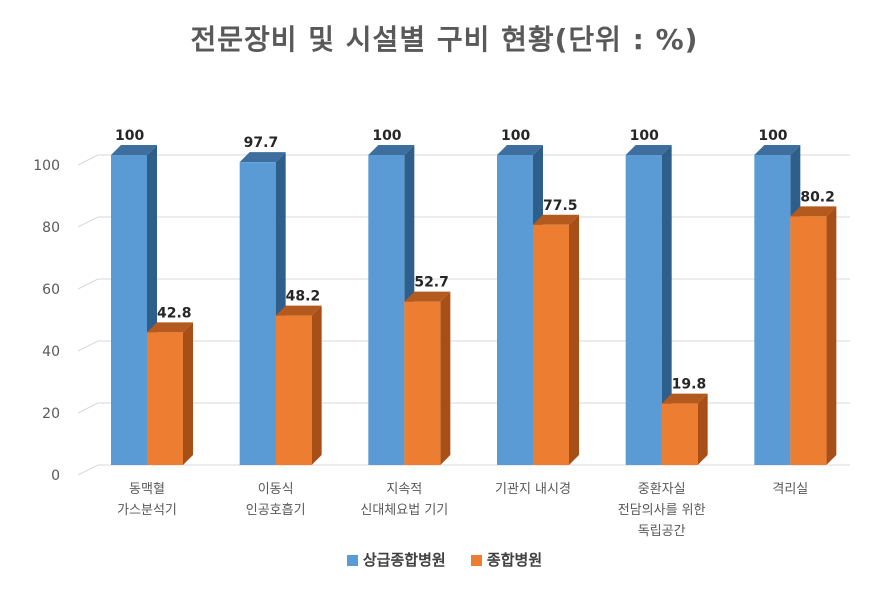 The image size is (889, 591). Describe the element at coordinates (515, 136) in the screenshot. I see `data-label-s1-4: 100` at that location.